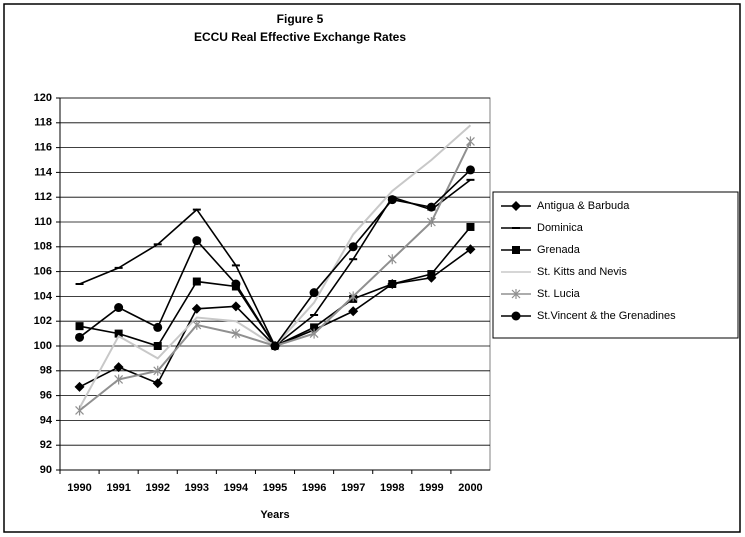 Image resolution: width=745 pixels, height=537 pixels. Describe the element at coordinates (470, 488) in the screenshot. I see `x-tick-label: 2000` at that location.